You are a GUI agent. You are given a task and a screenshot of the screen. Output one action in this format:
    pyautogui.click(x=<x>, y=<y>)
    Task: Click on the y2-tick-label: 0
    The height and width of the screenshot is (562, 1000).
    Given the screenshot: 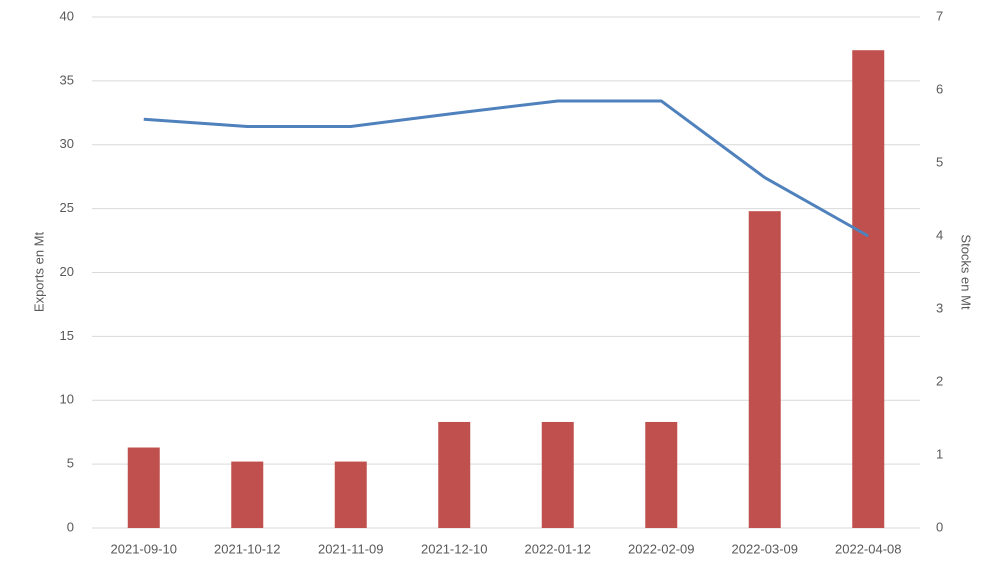 What is the action you would take?
    pyautogui.click(x=939, y=526)
    